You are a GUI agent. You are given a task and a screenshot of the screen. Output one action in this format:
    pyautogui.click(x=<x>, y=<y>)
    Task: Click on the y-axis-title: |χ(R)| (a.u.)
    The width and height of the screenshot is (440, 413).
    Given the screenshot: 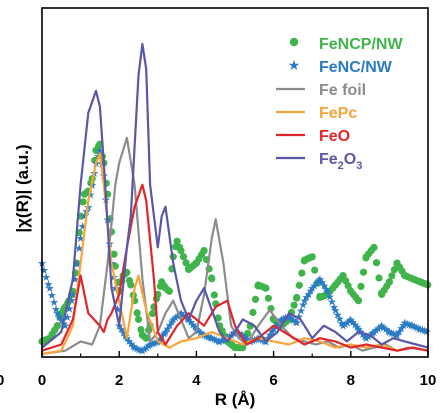 What is the action you would take?
    pyautogui.click(x=22, y=188)
    